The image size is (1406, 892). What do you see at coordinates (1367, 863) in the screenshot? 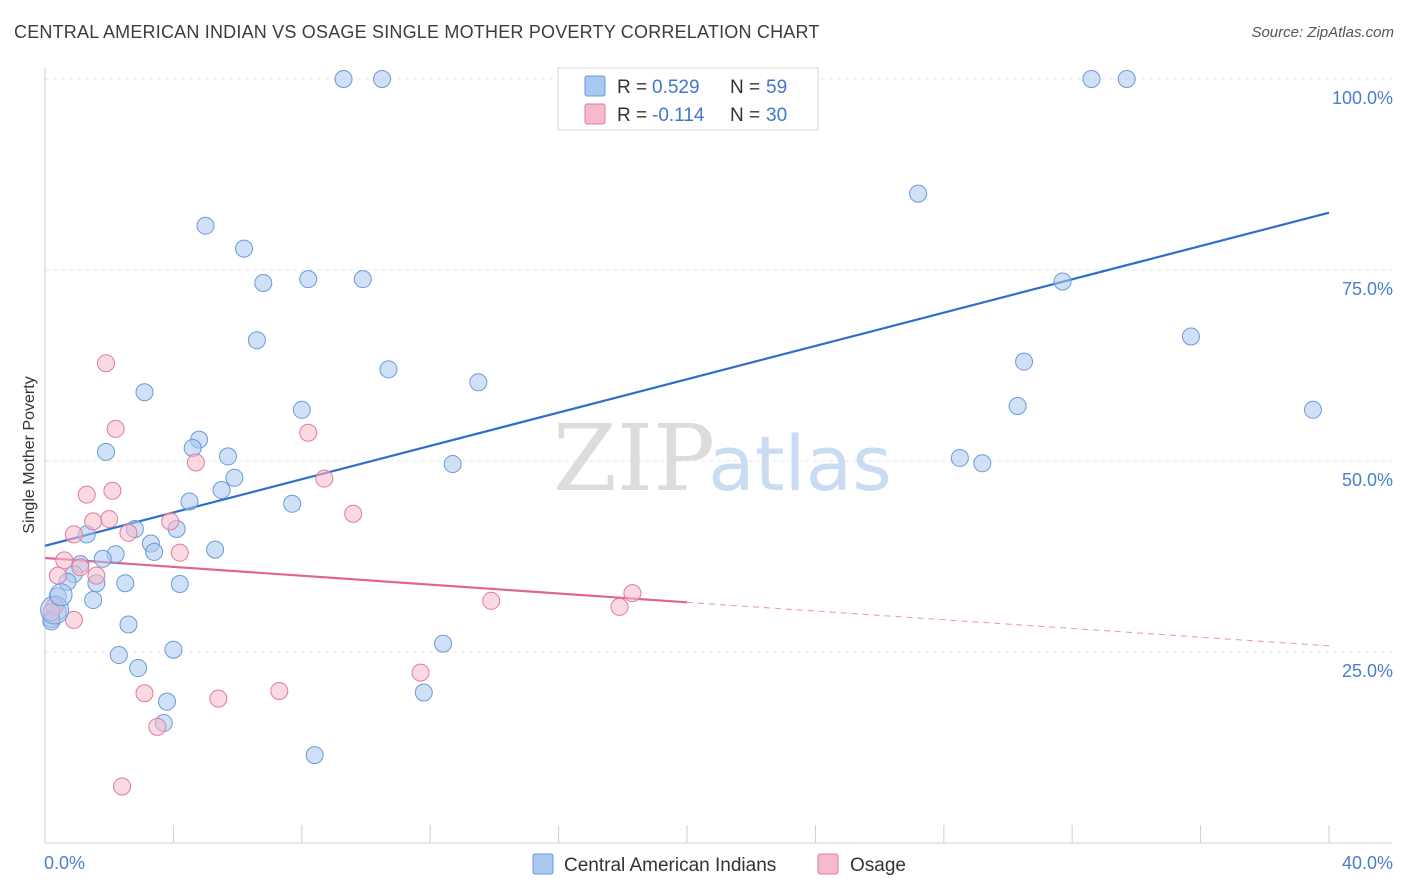
I see `x-tick-label: 40.0%` at bounding box center [1367, 863].